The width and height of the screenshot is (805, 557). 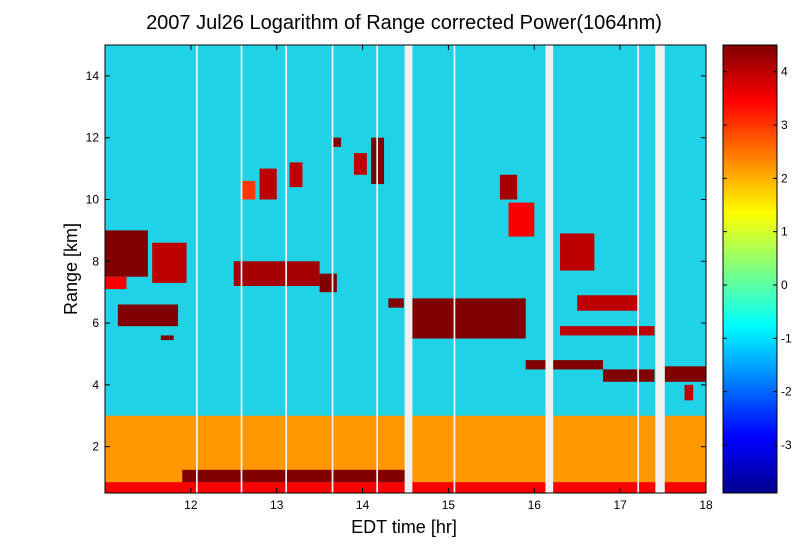 I want to click on colorbar-tick-label: 0, so click(x=784, y=285).